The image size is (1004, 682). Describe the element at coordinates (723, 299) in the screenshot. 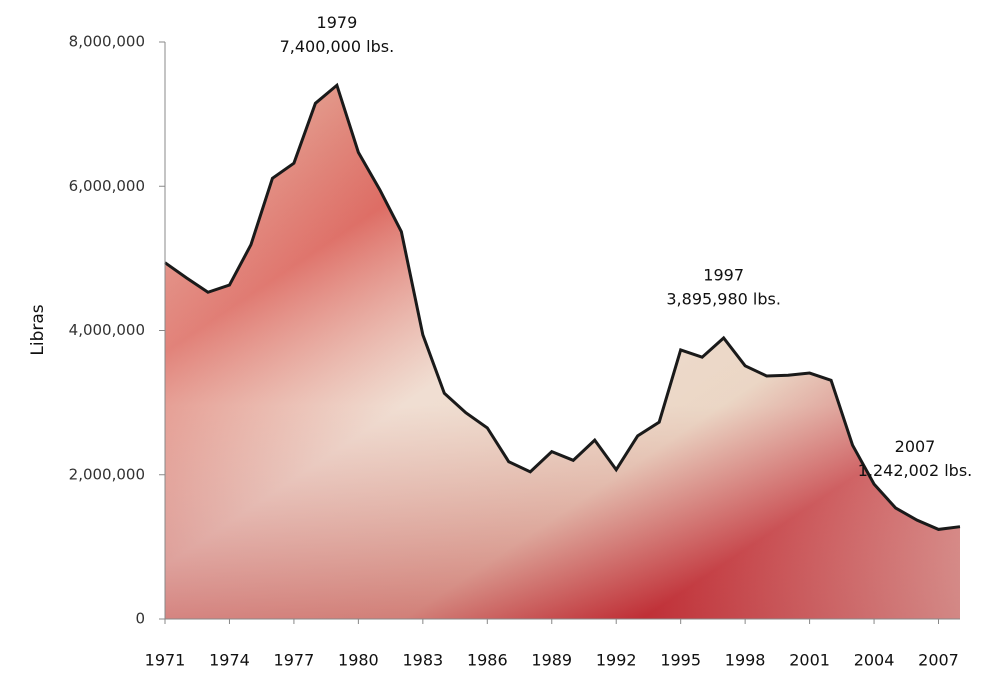

I see `annotation-value: 3,895,980 lbs.` at that location.